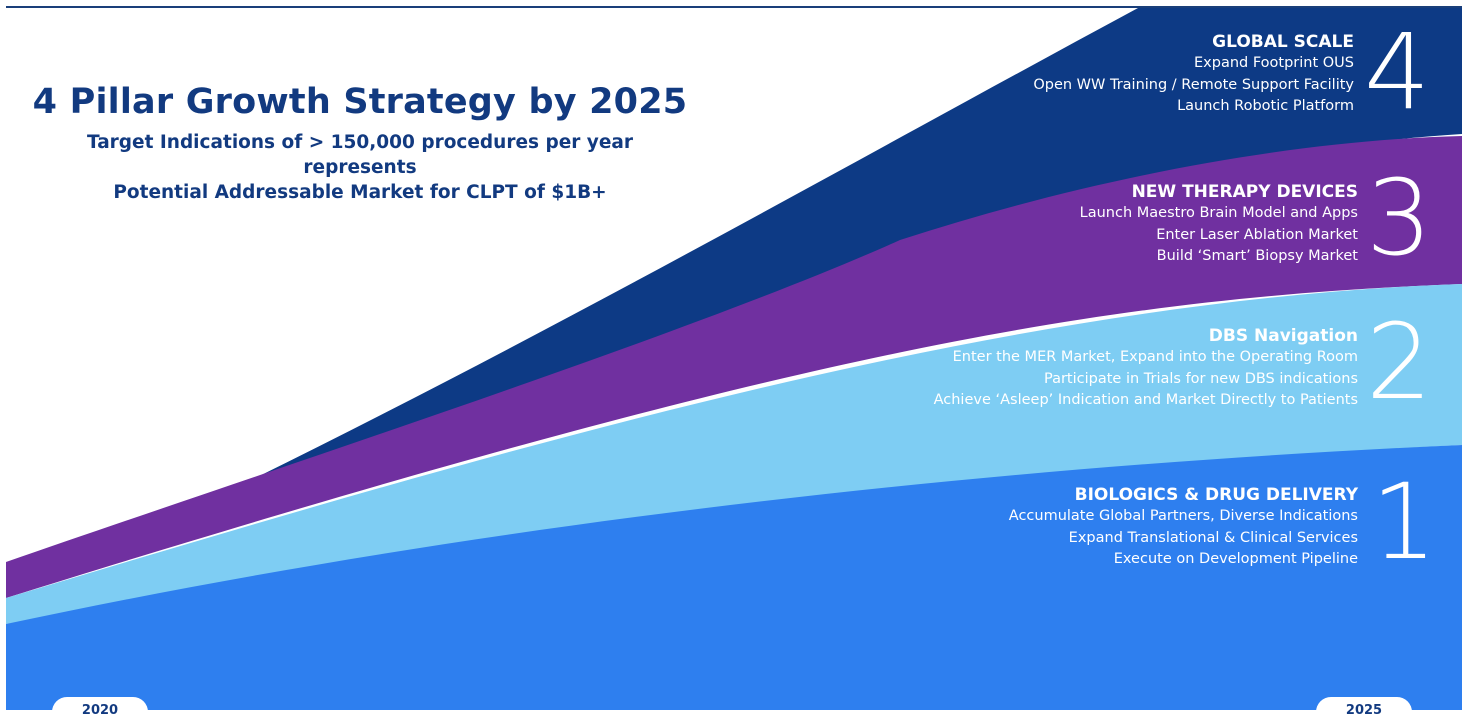 The height and width of the screenshot is (727, 1471). Describe the element at coordinates (1364, 712) in the screenshot. I see `timeline-end-label: 2025` at that location.